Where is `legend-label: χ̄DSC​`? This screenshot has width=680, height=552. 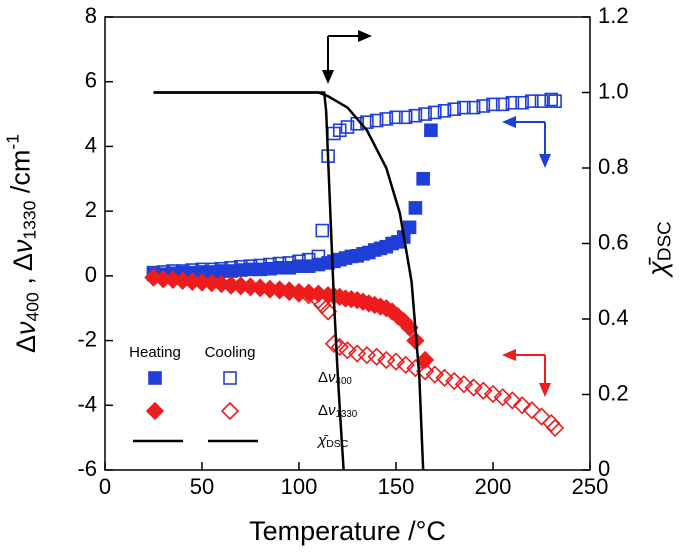 legend-label: χ̄DSC​ is located at coordinates (332, 441).